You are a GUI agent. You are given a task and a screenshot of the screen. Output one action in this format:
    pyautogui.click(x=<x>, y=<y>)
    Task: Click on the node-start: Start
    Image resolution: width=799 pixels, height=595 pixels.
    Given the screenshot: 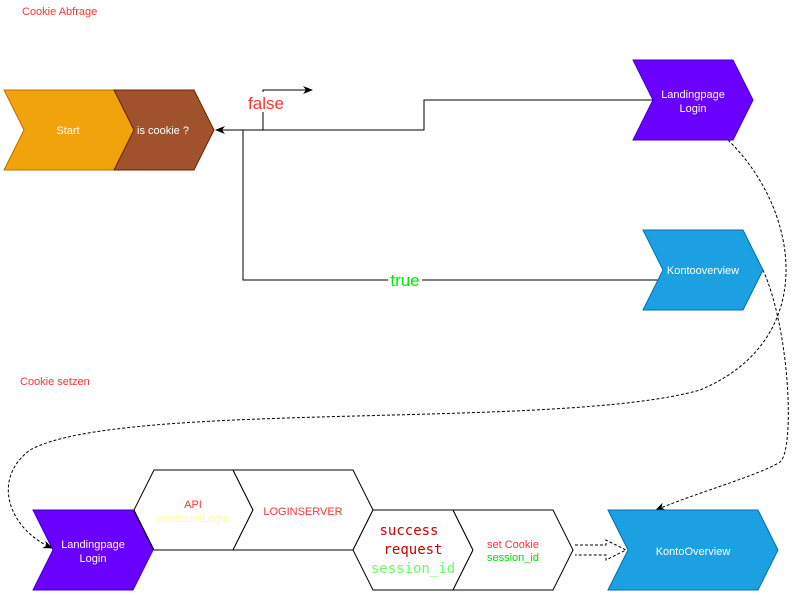 What is the action you would take?
    pyautogui.click(x=69, y=130)
    